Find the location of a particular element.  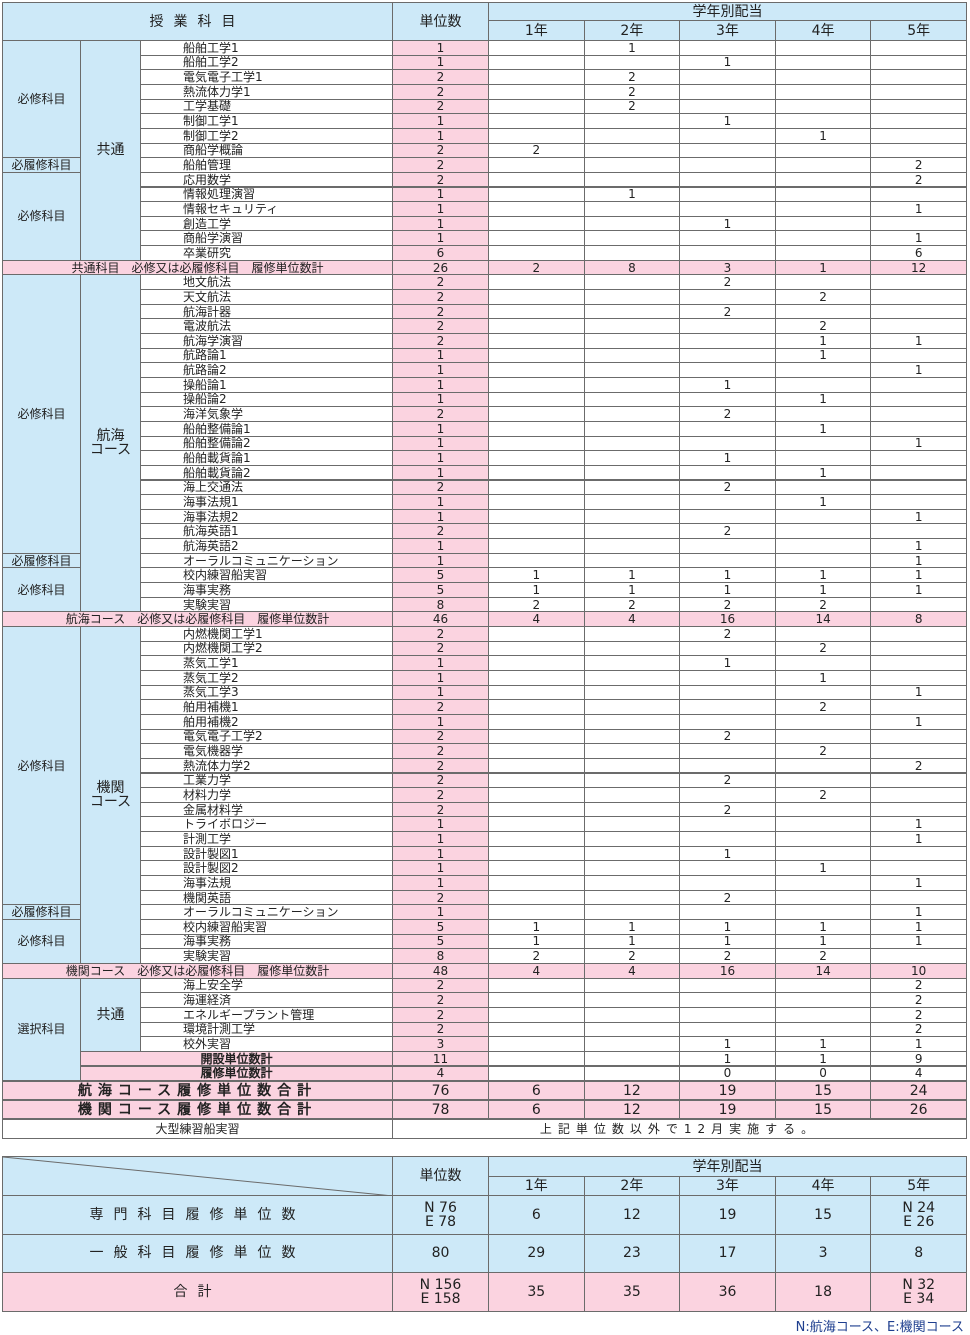

subject: 熱流体力学1 is located at coordinates (266, 91).